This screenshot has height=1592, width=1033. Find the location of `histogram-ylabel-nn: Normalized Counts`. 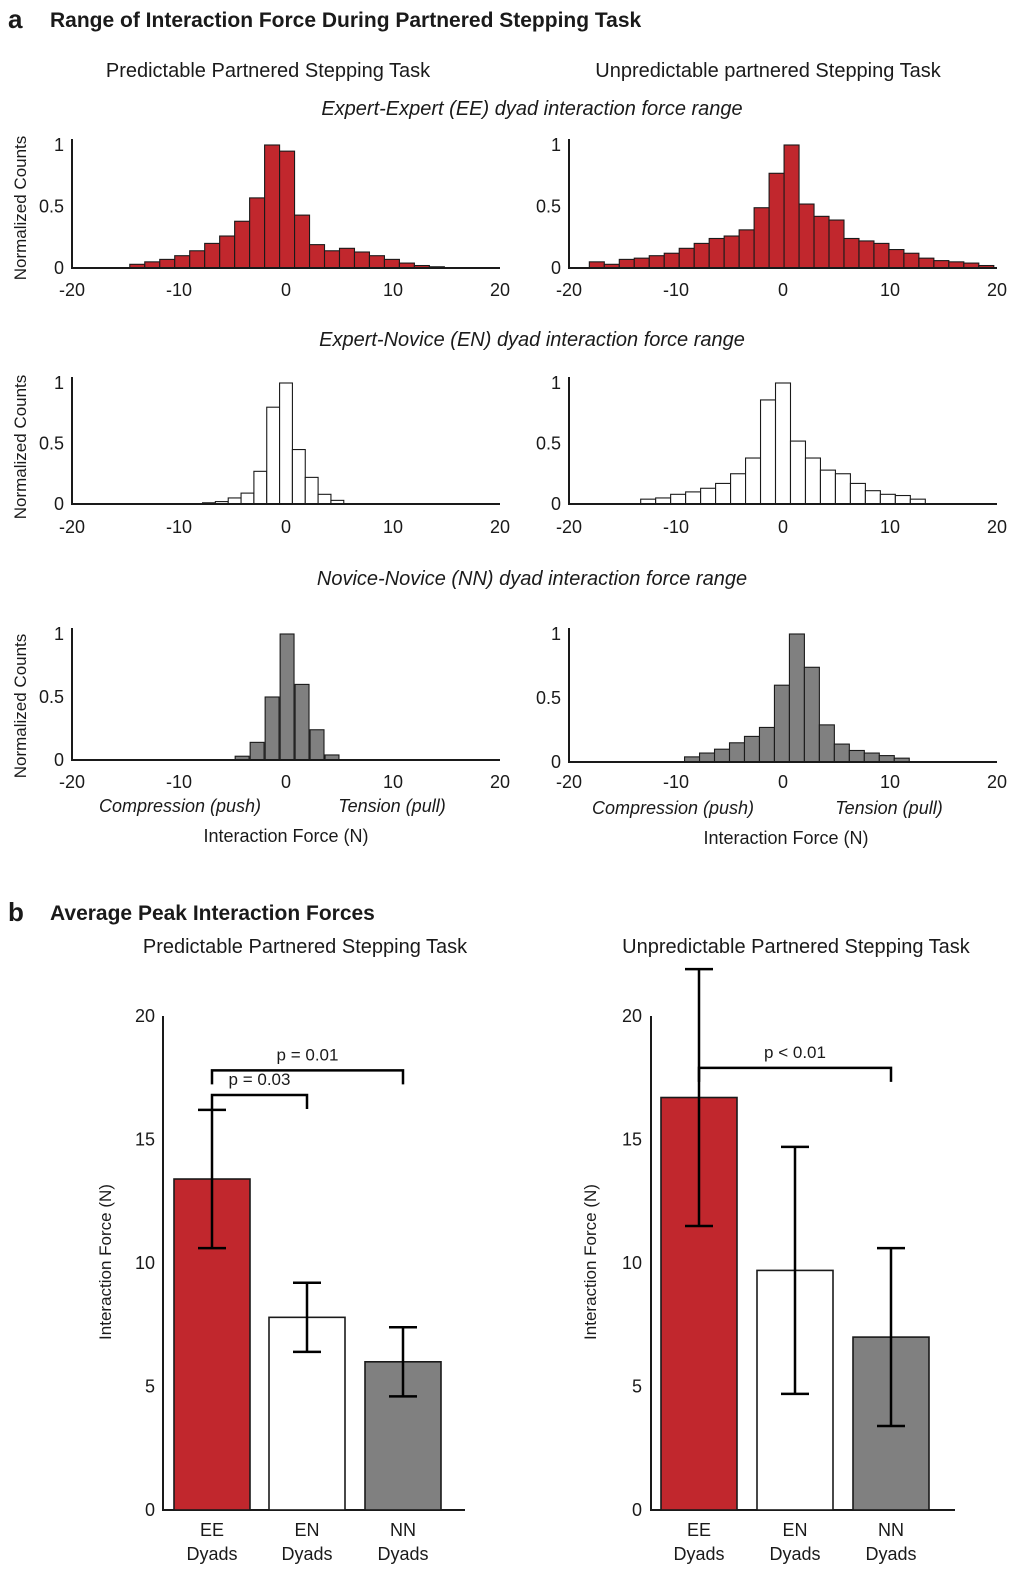

histogram-ylabel-nn: Normalized Counts is located at coordinates (20, 706).